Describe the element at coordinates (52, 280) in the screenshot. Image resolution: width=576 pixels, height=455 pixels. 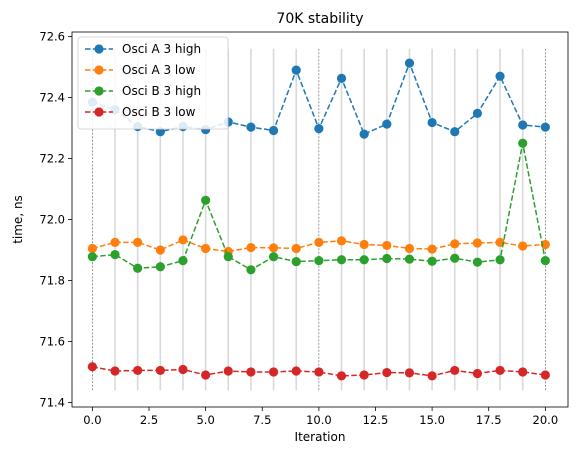
I see `y-tick-label: 71.8` at that location.